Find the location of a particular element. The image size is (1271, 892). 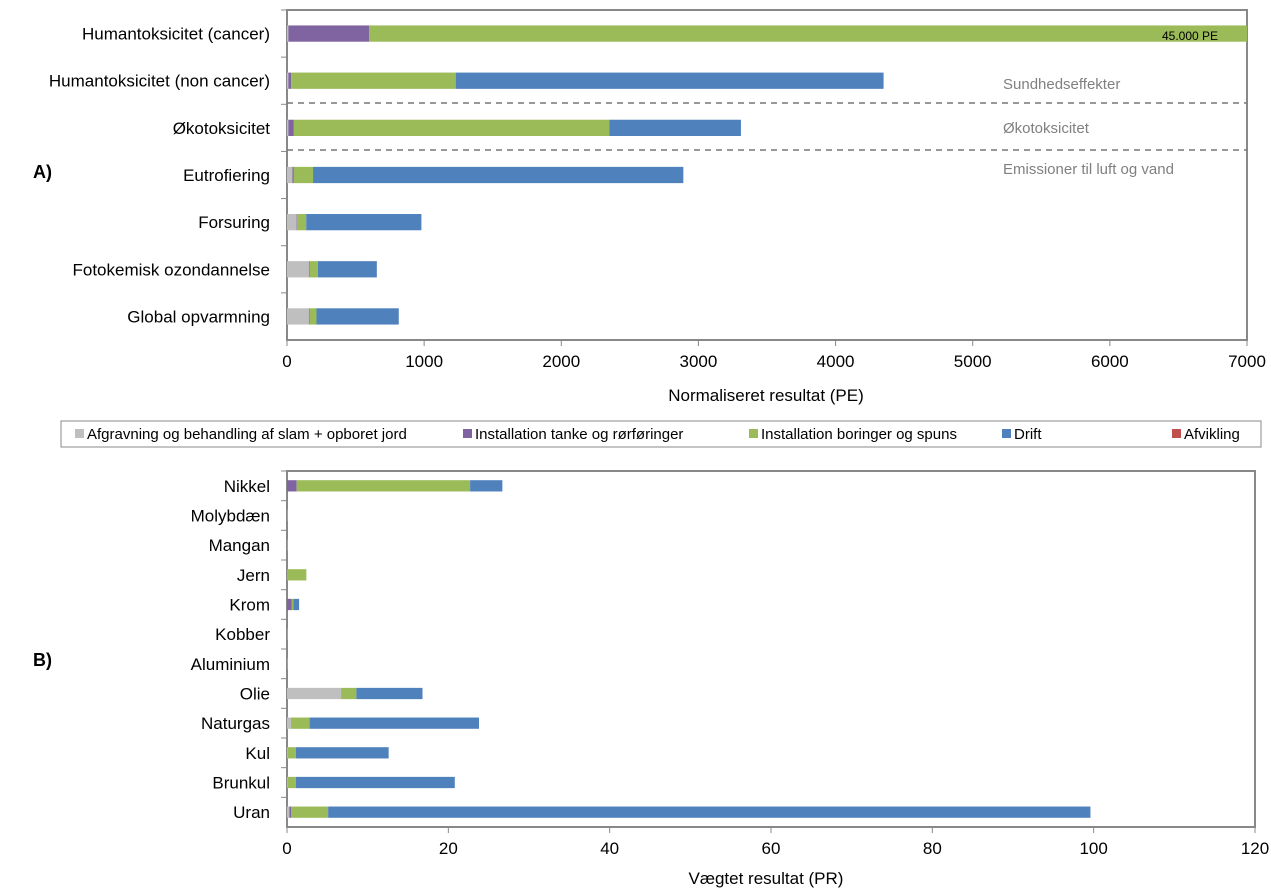

bar-humantoksicitet-cancer-excavation is located at coordinates (288, 33).